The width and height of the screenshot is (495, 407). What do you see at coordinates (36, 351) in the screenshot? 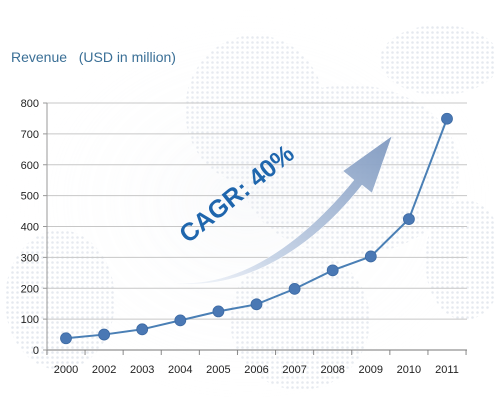
I see `y-tick-label: 0` at bounding box center [36, 351].